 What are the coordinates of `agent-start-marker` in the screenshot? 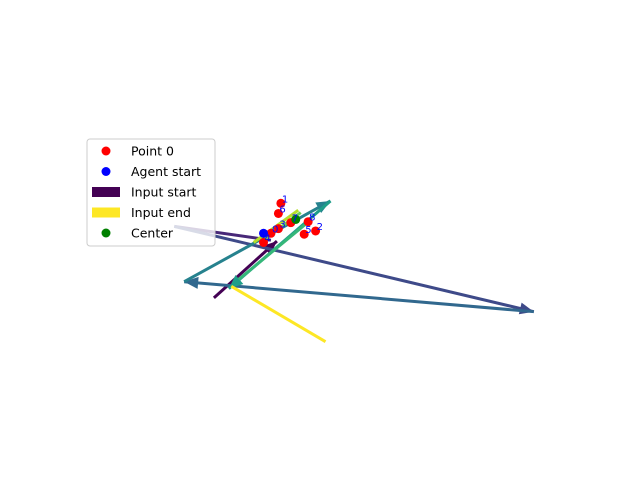 It's located at (264, 233).